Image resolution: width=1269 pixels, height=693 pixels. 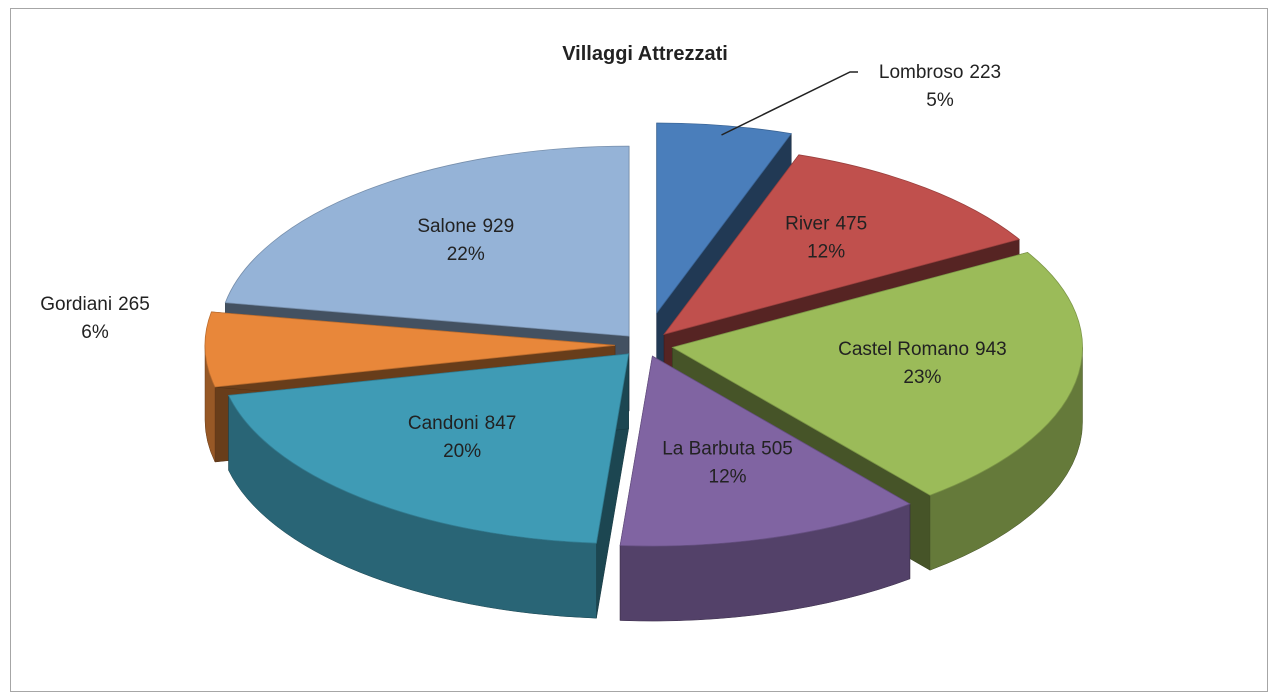 I want to click on label-value: 929, so click(x=498, y=226).